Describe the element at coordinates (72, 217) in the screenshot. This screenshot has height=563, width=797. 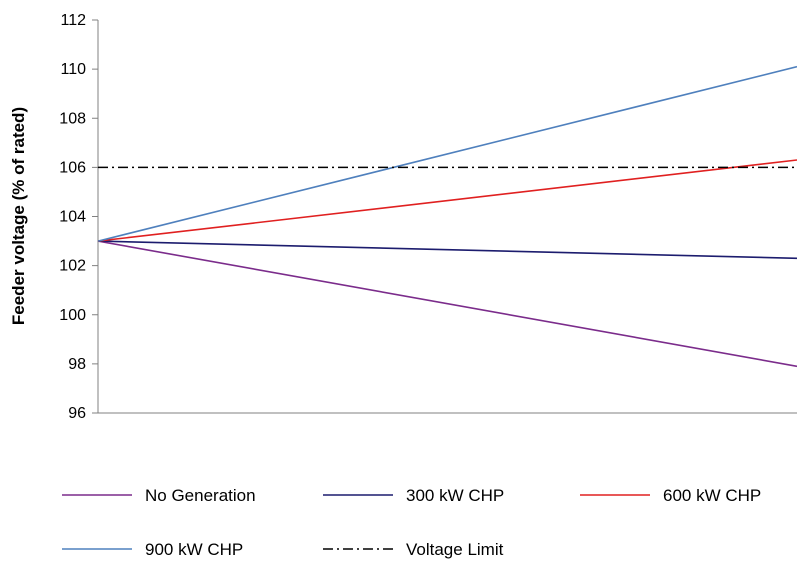
I see `y-tick-label: 104` at that location.